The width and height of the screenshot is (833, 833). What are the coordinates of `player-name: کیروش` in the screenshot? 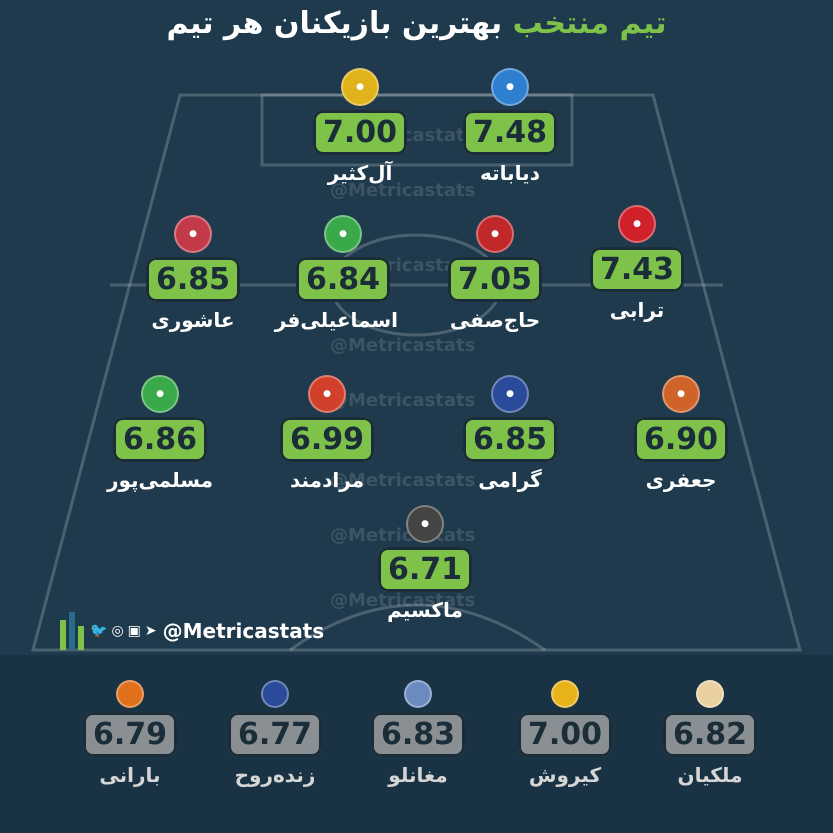 It's located at (565, 775).